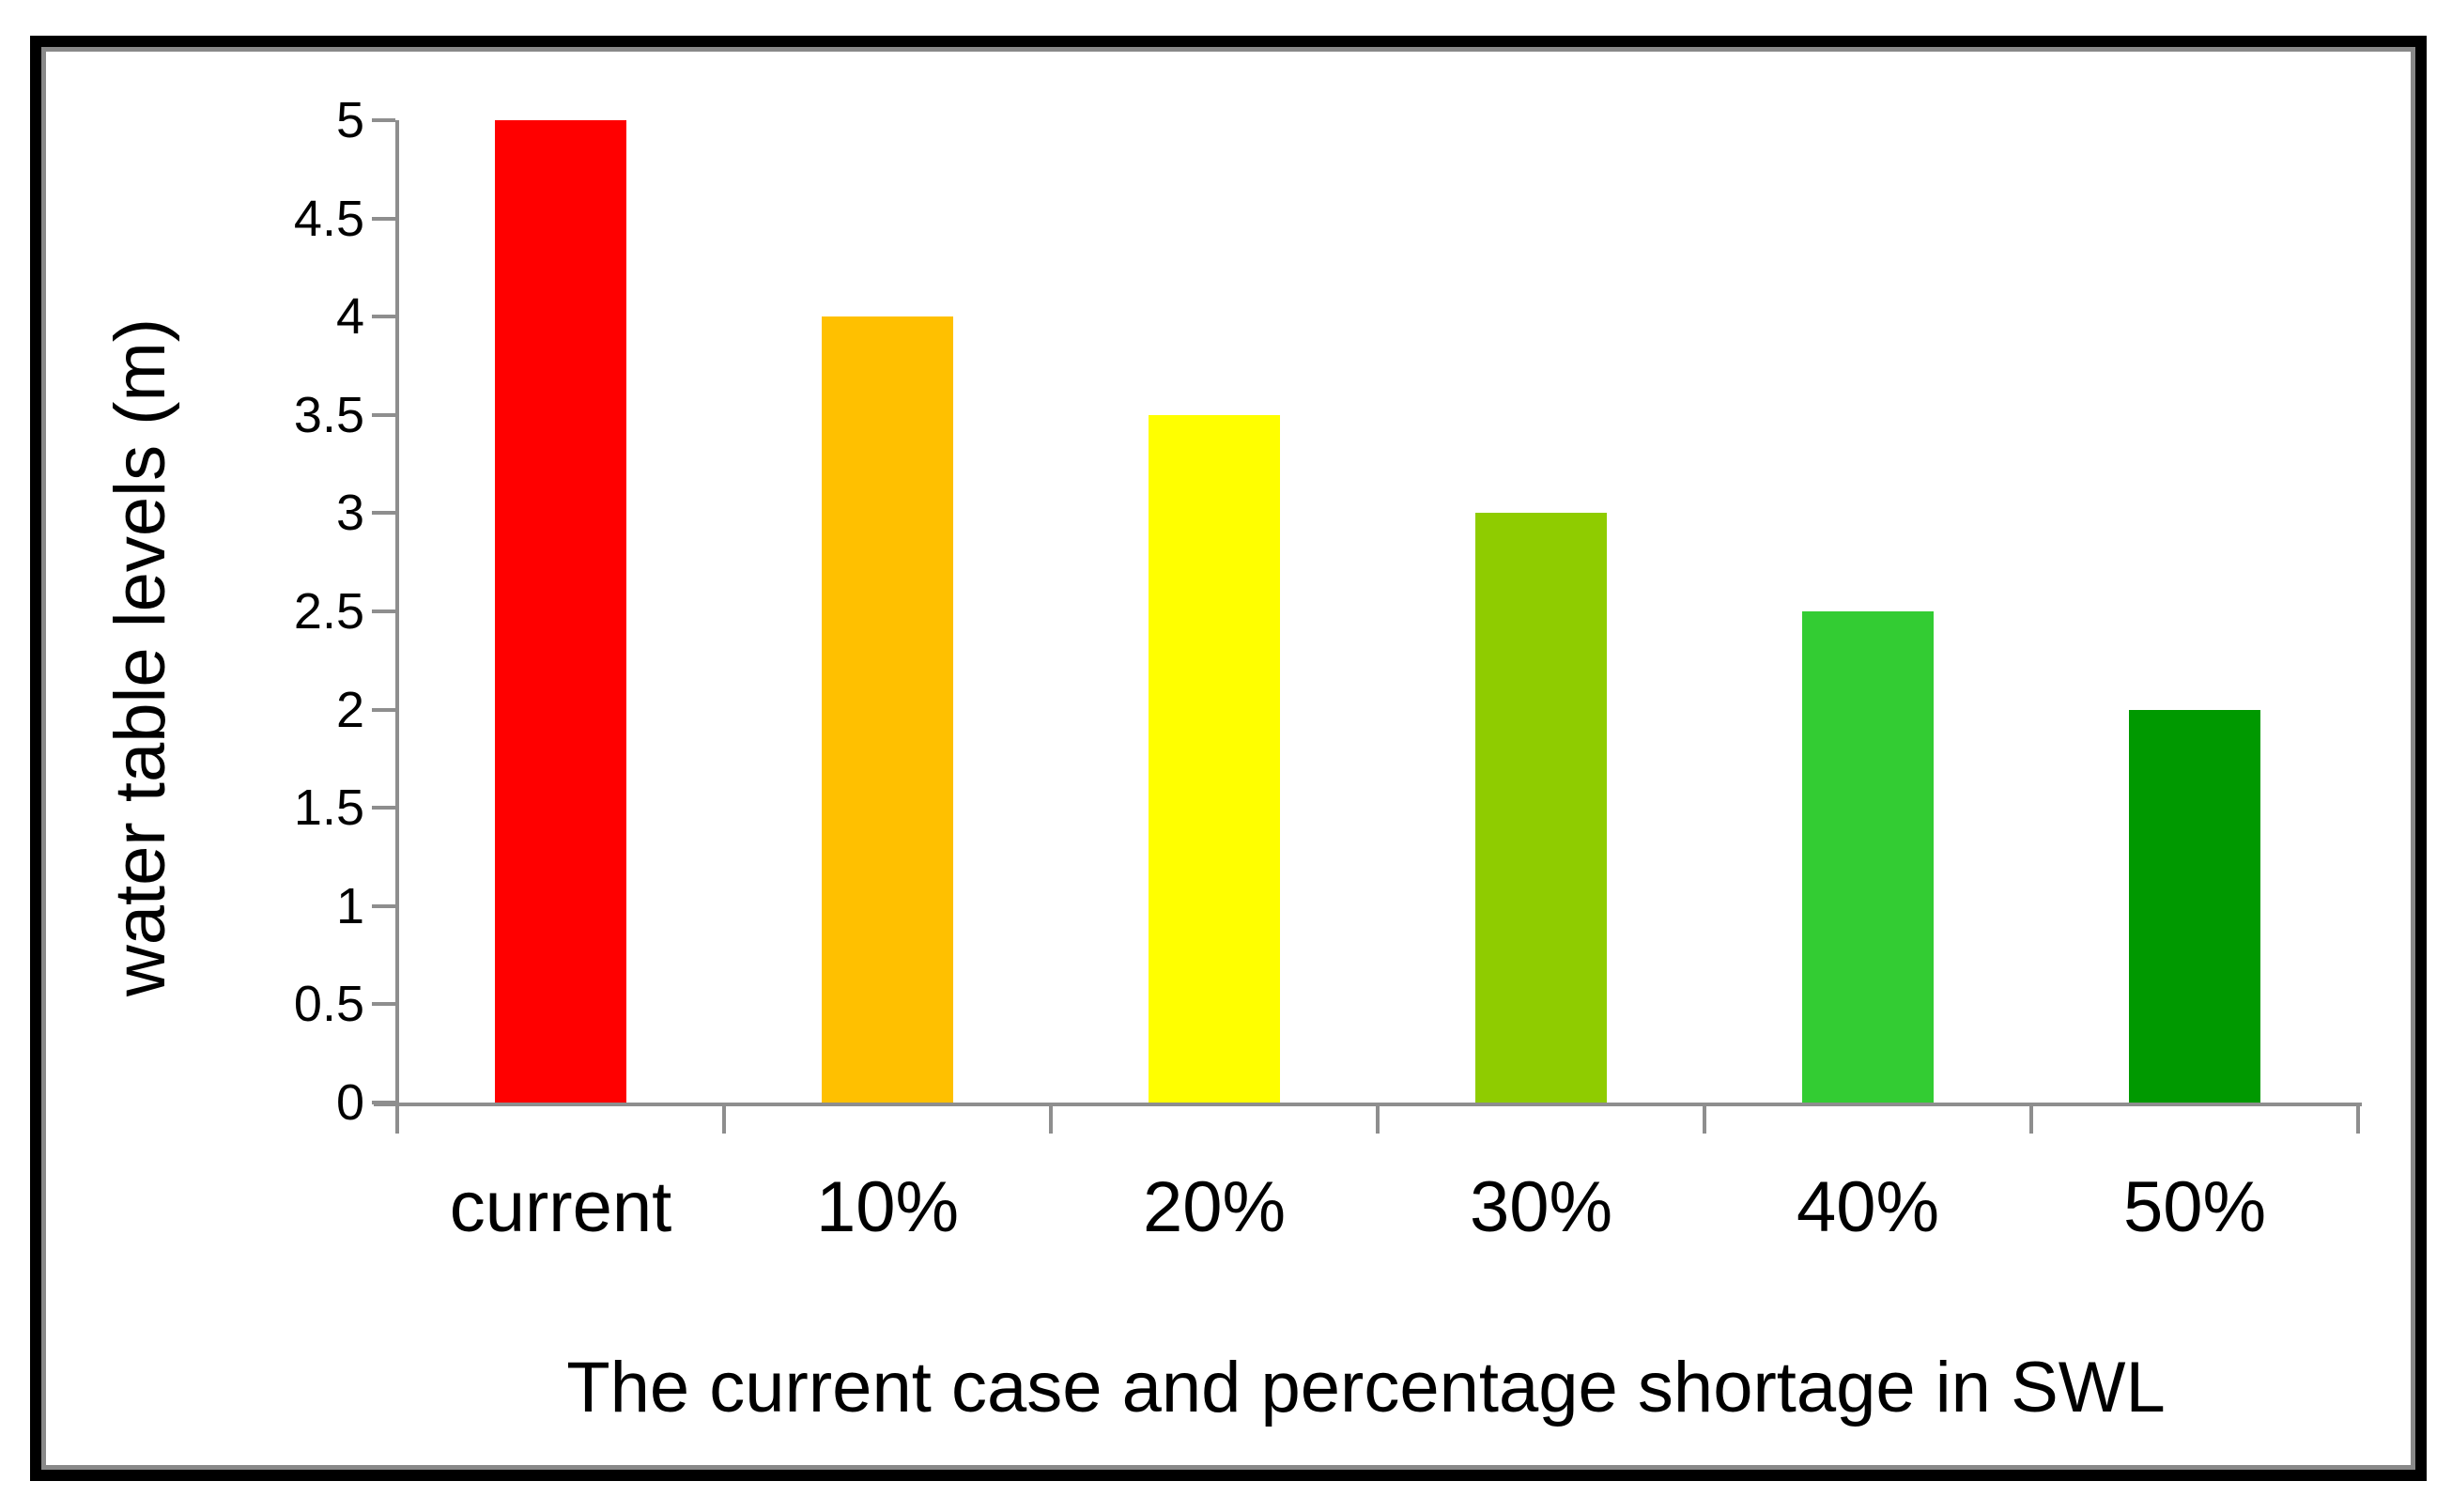 The height and width of the screenshot is (1512, 2452). Describe the element at coordinates (350, 513) in the screenshot. I see `y-tick-label-3: 3` at that location.